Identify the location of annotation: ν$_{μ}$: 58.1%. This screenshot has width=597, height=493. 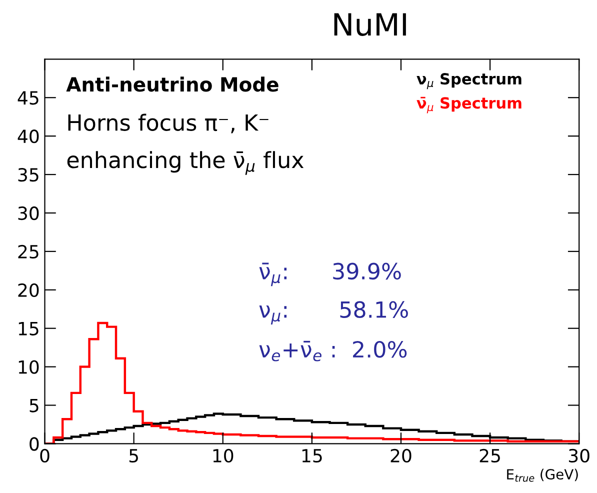
(333, 313).